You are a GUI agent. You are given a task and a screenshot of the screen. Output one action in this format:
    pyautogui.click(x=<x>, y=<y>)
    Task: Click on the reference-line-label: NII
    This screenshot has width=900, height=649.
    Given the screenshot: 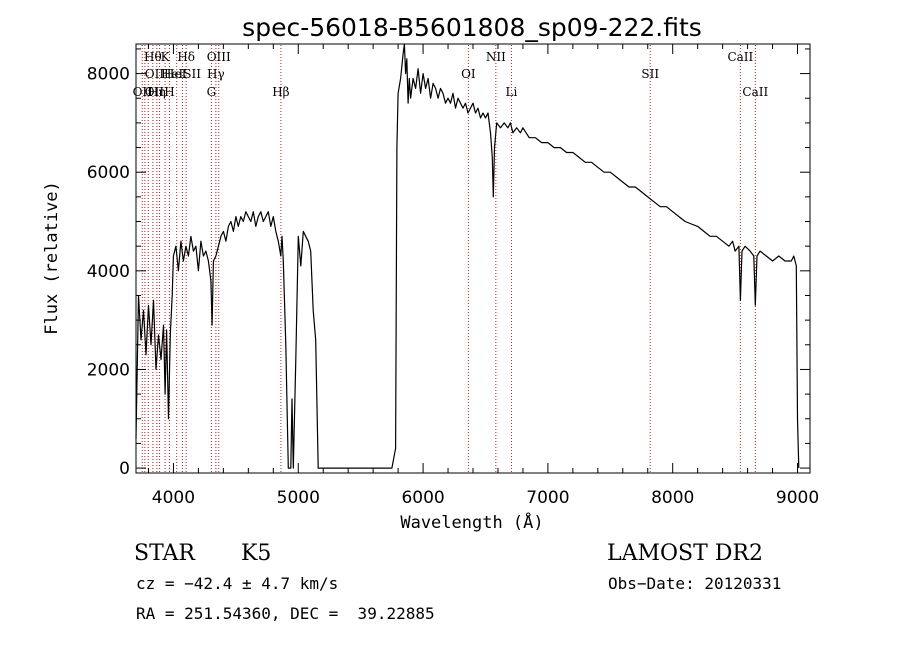 What is the action you would take?
    pyautogui.click(x=496, y=57)
    